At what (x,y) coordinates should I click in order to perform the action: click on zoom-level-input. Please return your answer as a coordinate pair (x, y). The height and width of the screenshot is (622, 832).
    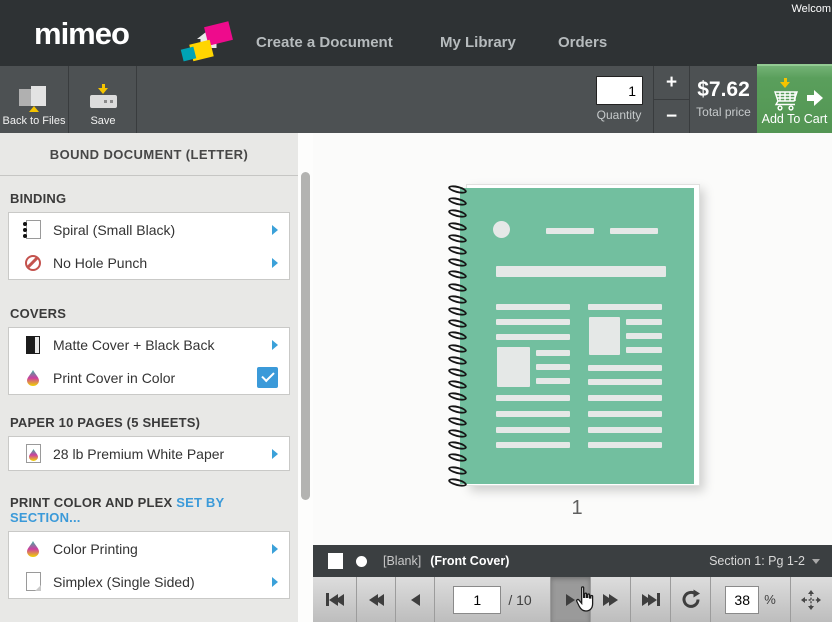
    Looking at the image, I should click on (742, 599).